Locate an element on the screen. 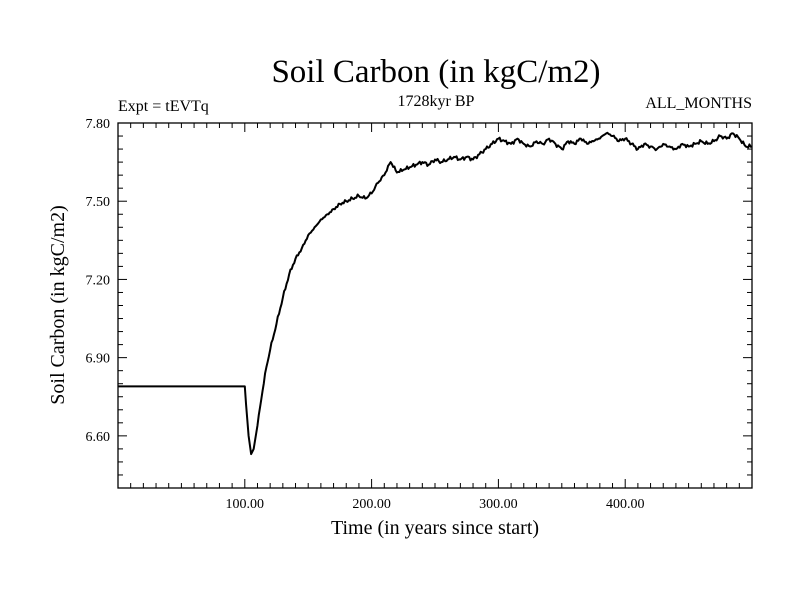  y-tick-label: 6.60 is located at coordinates (98, 437).